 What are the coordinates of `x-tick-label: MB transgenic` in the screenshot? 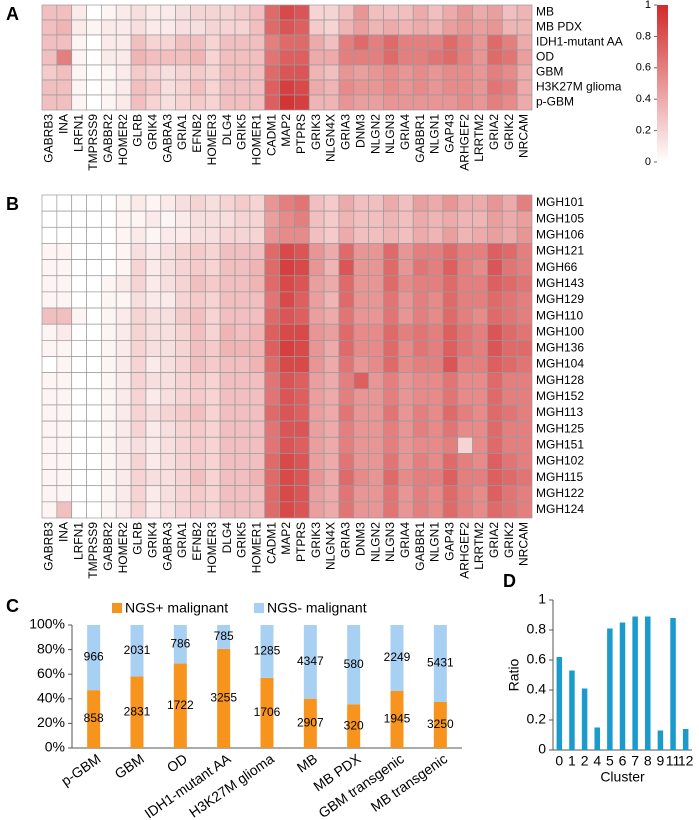 It's located at (409, 782).